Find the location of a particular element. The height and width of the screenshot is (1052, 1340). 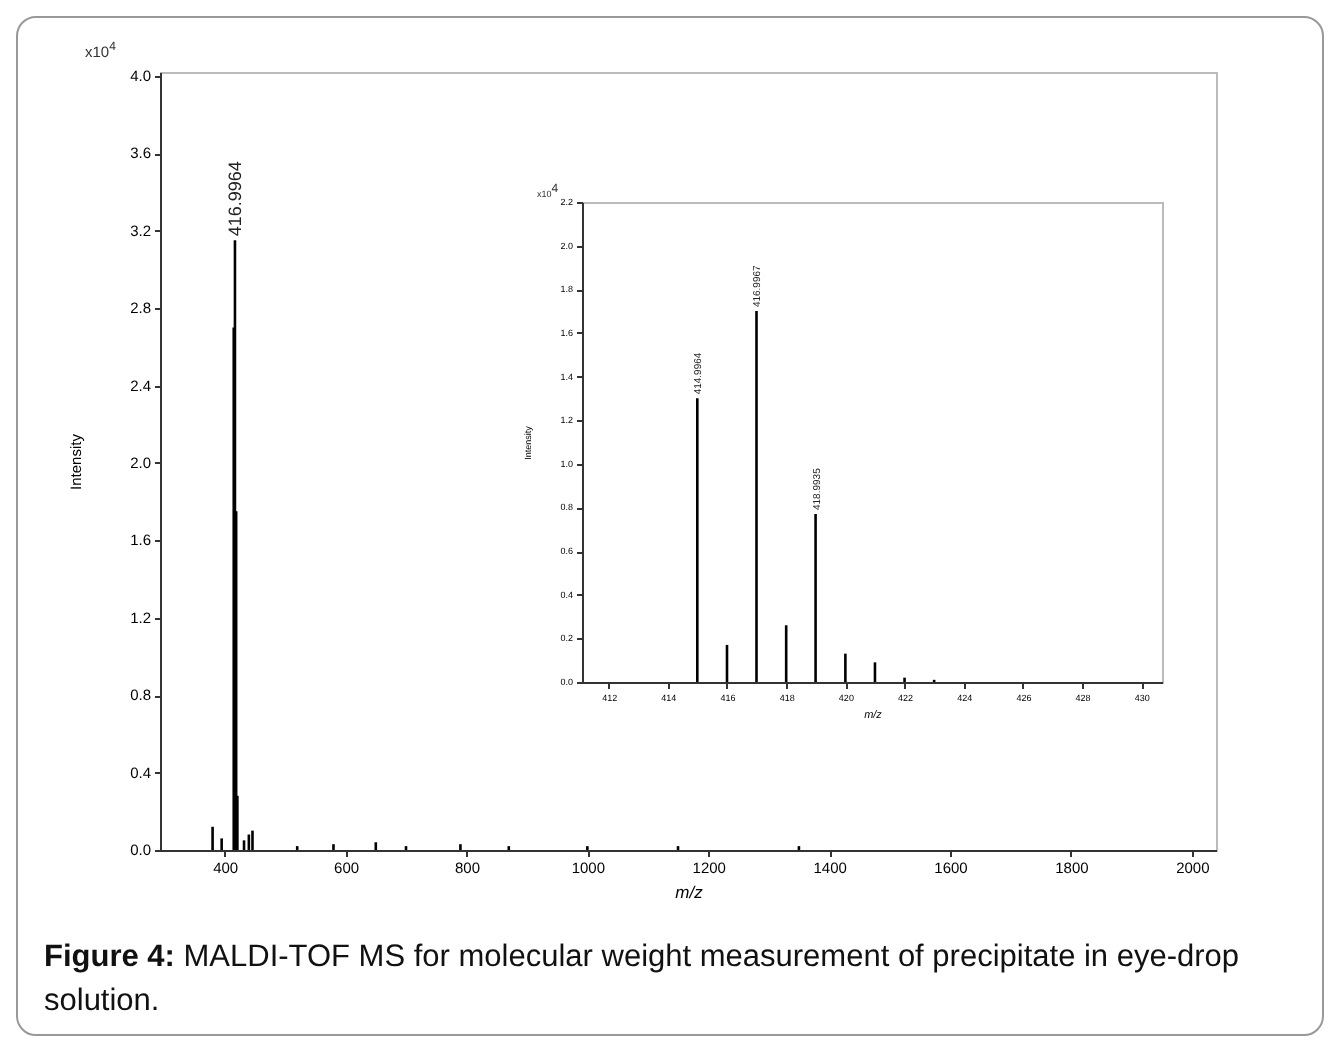

caption: Figure 4: MALDI-TOF MS for molecular weight measurement of precipitate in eye-drop solution. is located at coordinates (643, 980).